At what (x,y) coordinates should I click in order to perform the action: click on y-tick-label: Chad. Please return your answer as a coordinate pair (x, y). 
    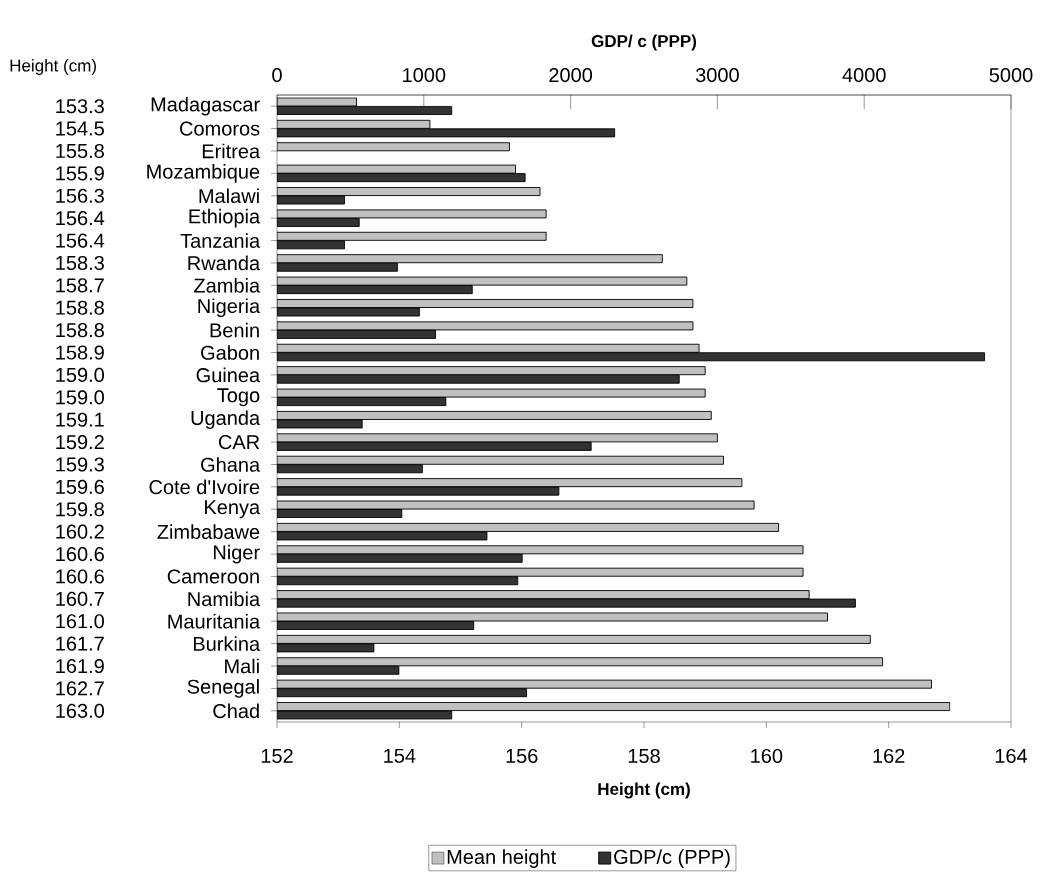
    Looking at the image, I should click on (236, 711).